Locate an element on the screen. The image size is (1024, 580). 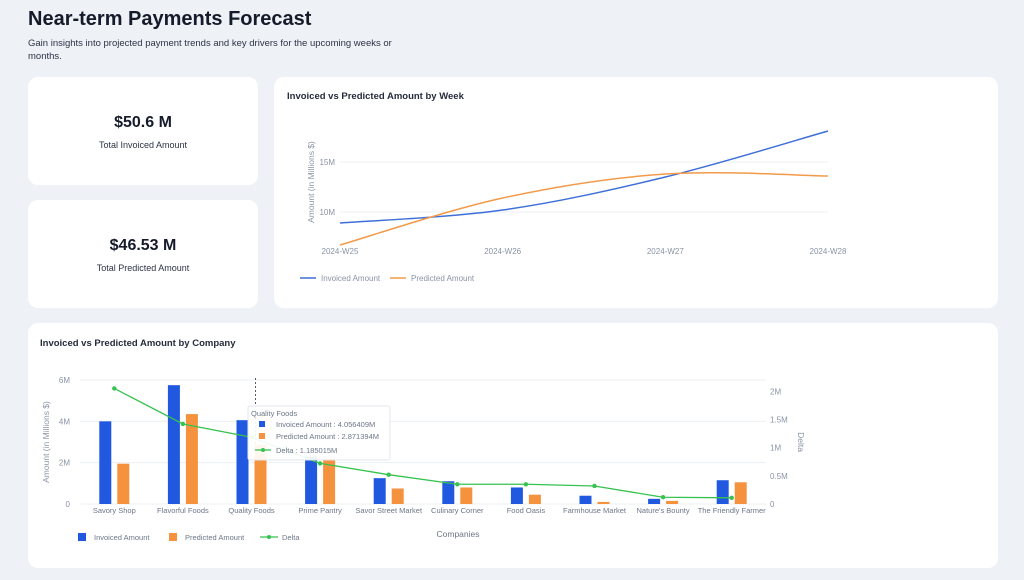
company-y-tick-label: 0 is located at coordinates (68, 504).